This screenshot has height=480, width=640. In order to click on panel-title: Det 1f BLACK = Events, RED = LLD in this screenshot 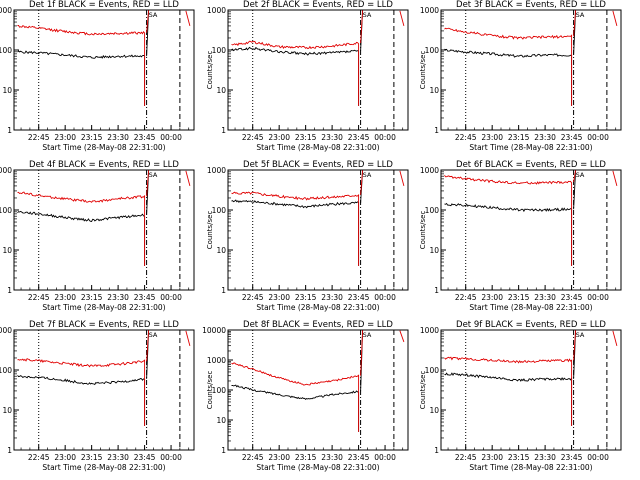, I will do `click(104, 5)`.